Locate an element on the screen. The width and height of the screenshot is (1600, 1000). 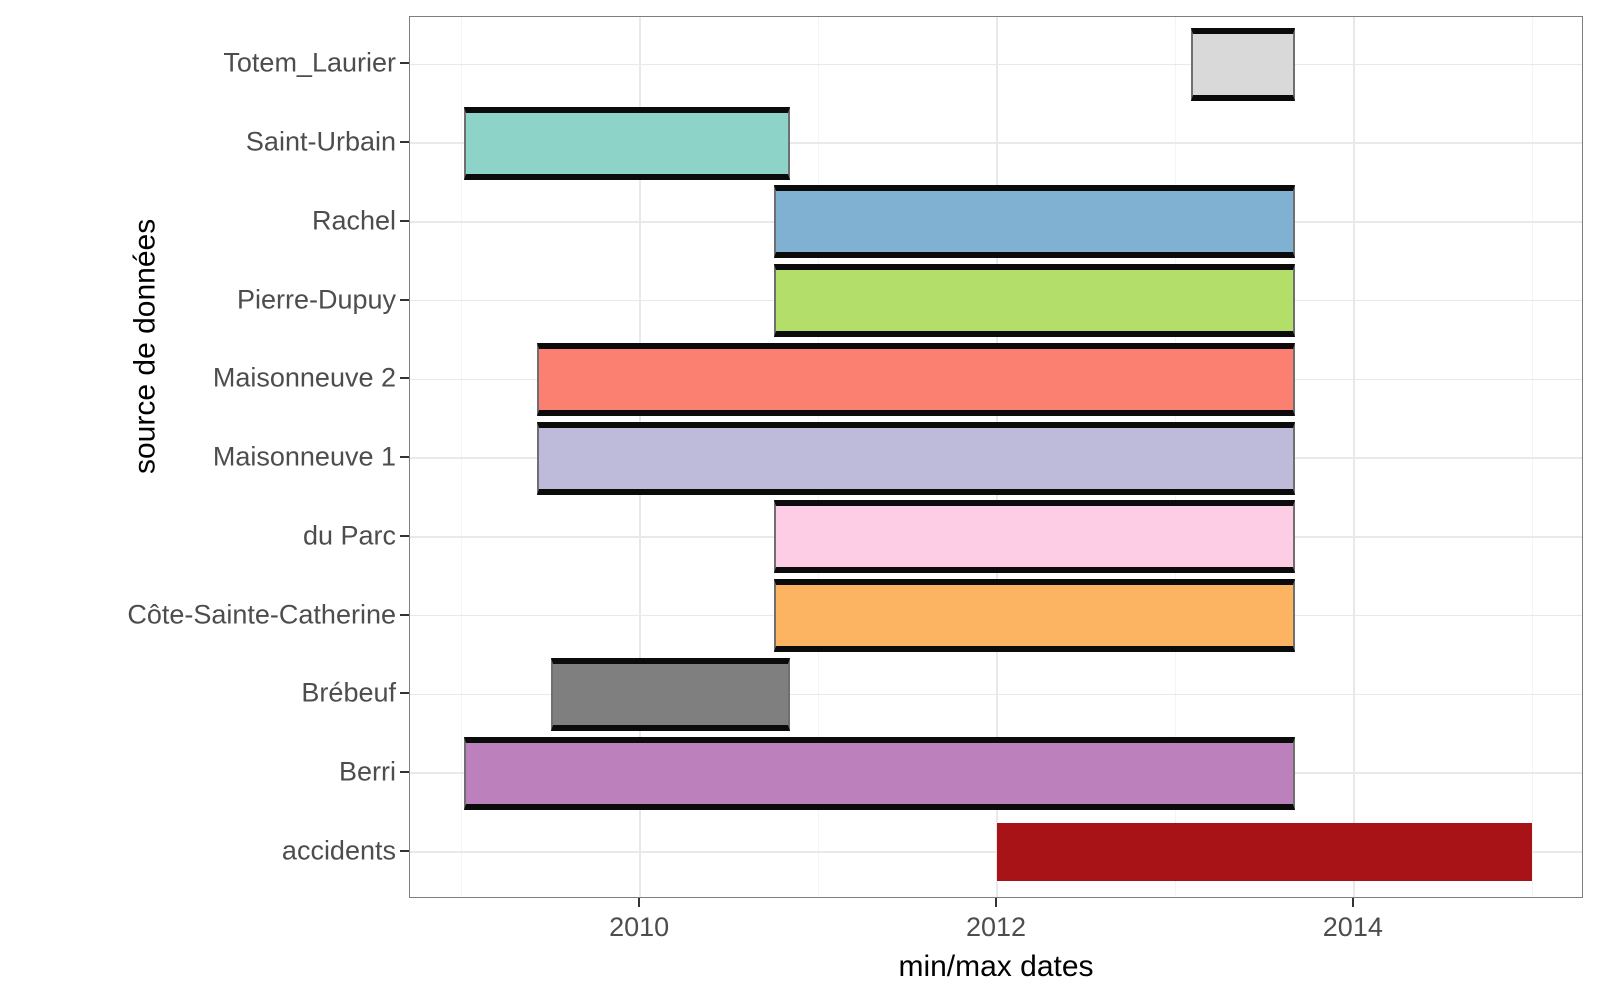
y-tick-totem-laurier is located at coordinates (404, 63).